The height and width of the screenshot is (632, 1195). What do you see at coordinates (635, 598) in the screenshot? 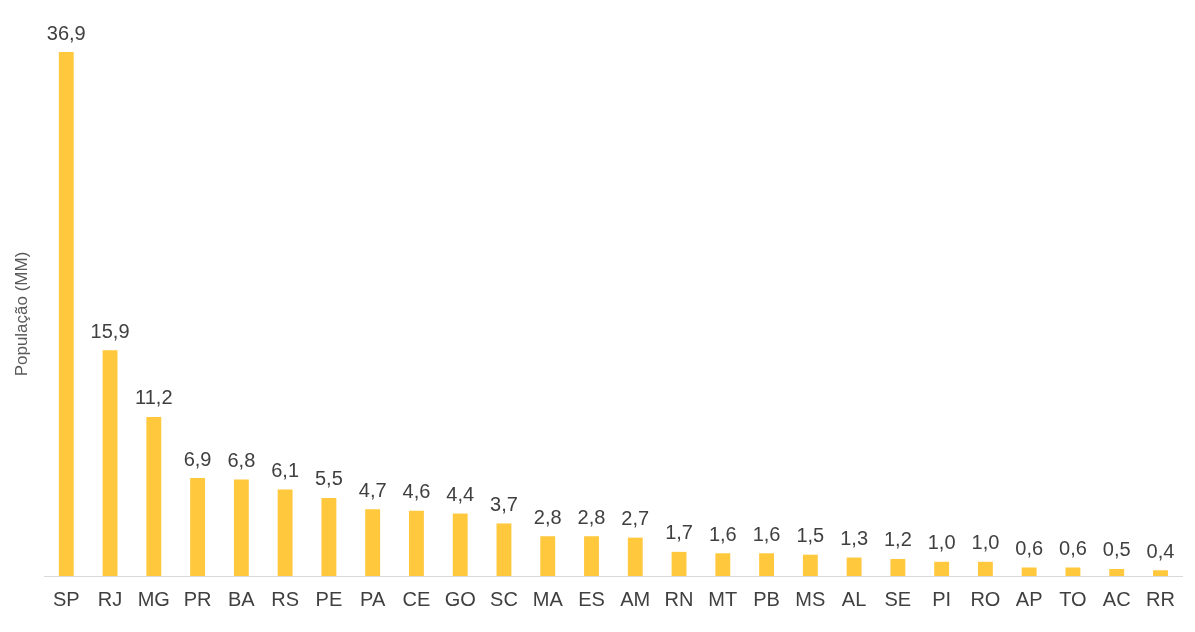
I see `x-tick-label: AM` at bounding box center [635, 598].